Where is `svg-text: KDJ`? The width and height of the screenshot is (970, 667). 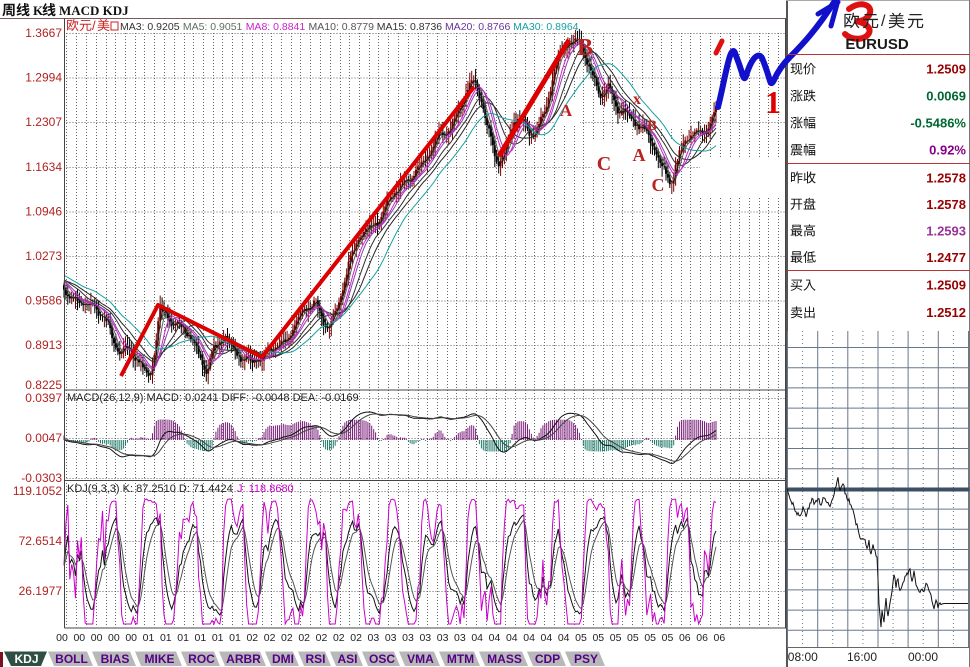 svg-text: KDJ is located at coordinates (26, 659).